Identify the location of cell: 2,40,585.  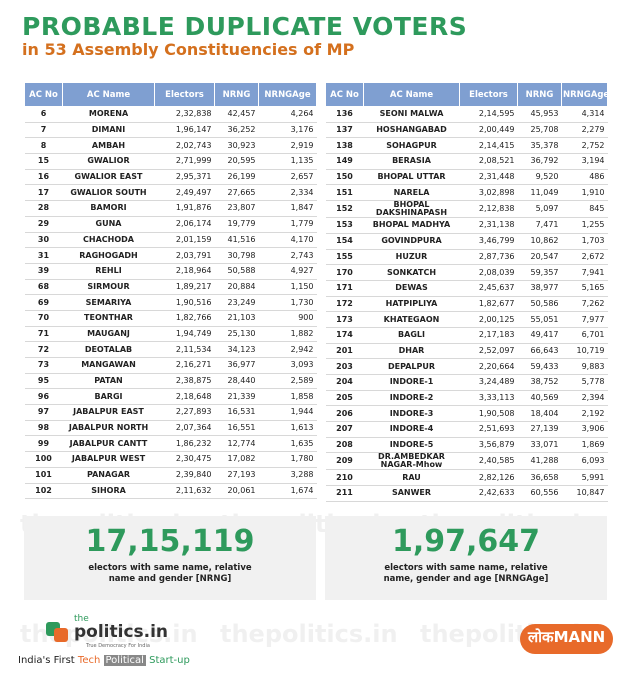
(488, 461).